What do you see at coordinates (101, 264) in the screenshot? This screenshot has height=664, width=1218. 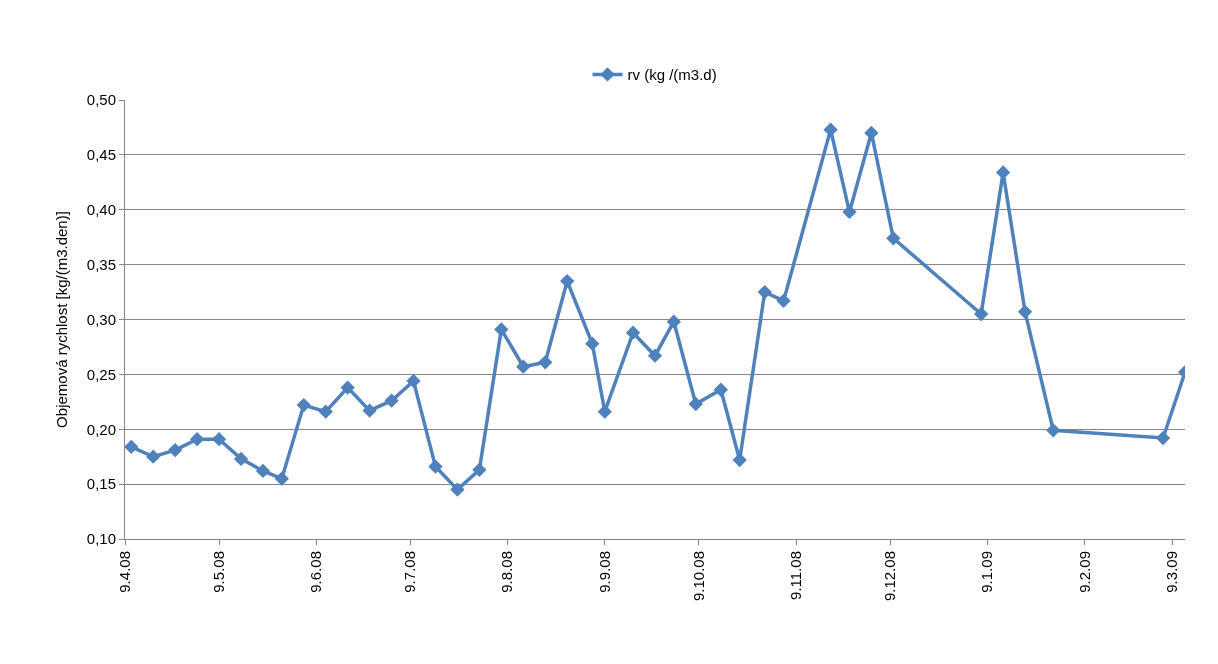 I see `y-tick-label: 0,35` at bounding box center [101, 264].